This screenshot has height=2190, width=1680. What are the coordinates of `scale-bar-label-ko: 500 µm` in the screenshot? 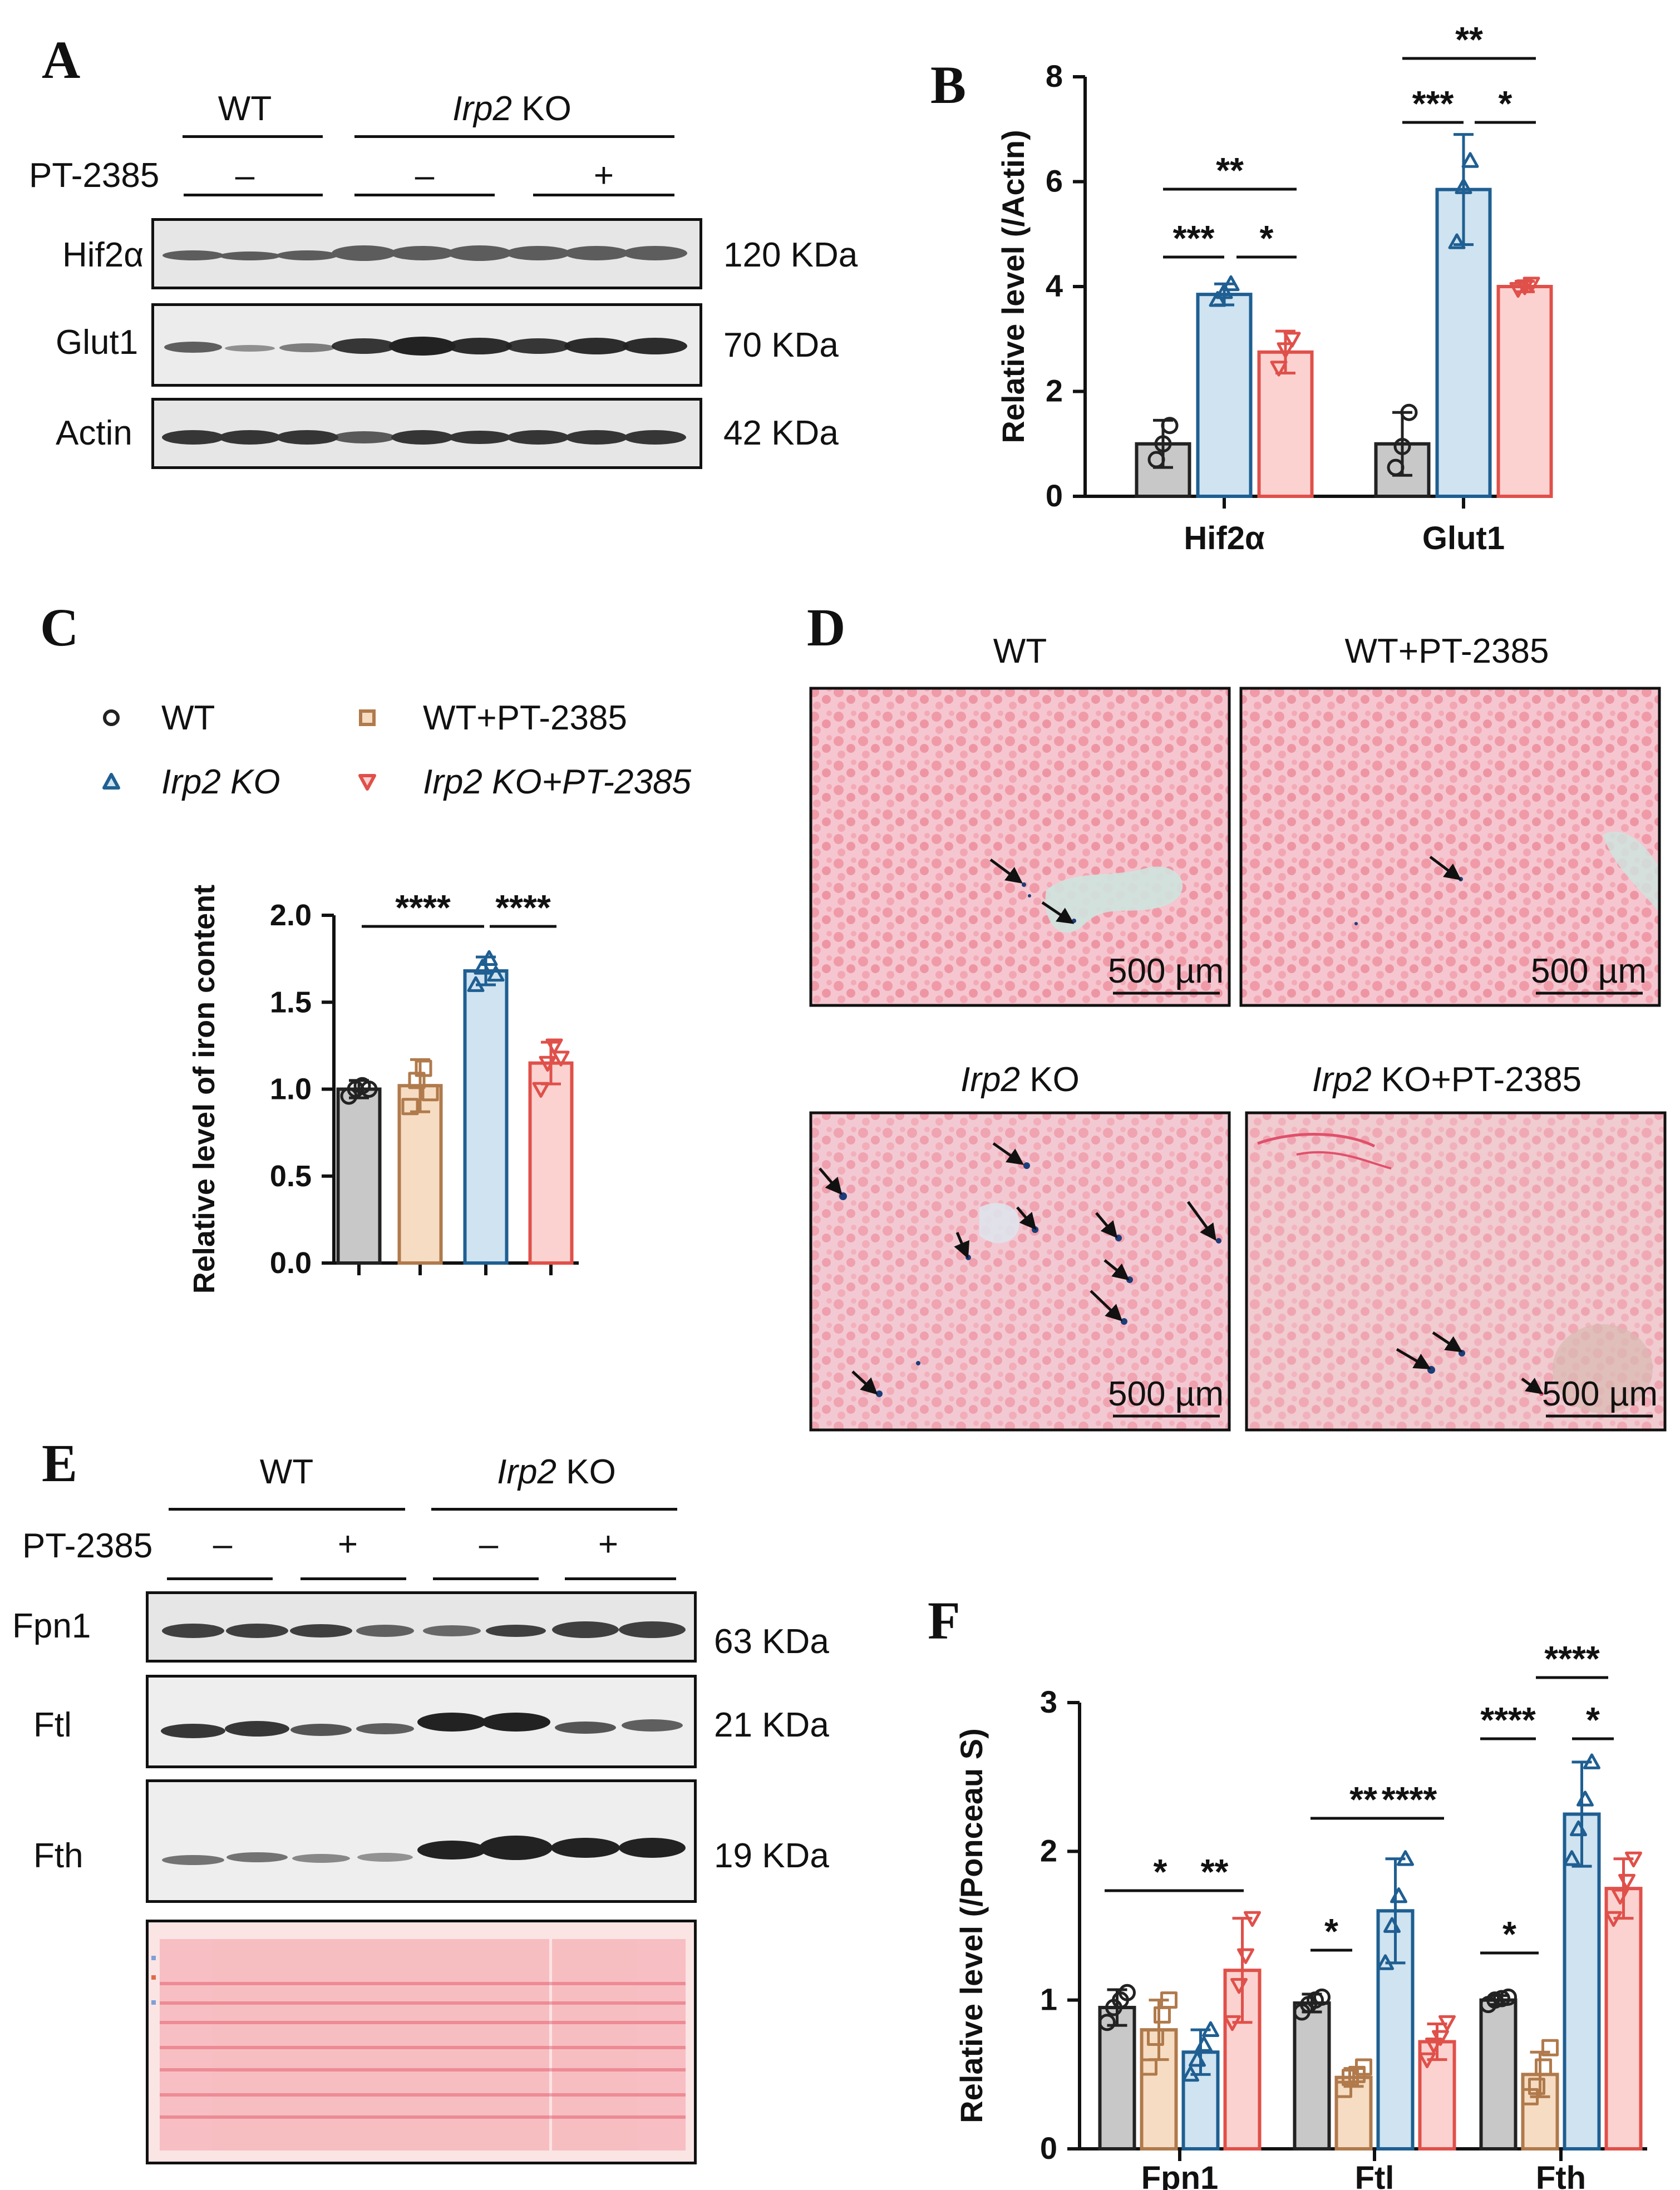 It's located at (1166, 1394).